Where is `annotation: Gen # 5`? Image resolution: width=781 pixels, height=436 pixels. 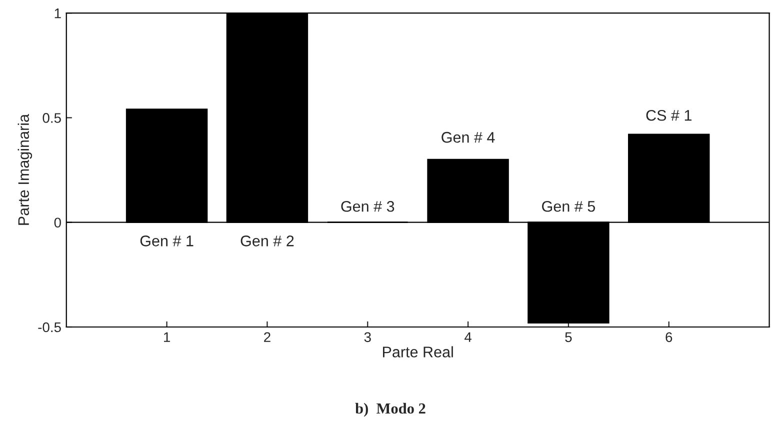
annotation: Gen # 5 is located at coordinates (568, 206).